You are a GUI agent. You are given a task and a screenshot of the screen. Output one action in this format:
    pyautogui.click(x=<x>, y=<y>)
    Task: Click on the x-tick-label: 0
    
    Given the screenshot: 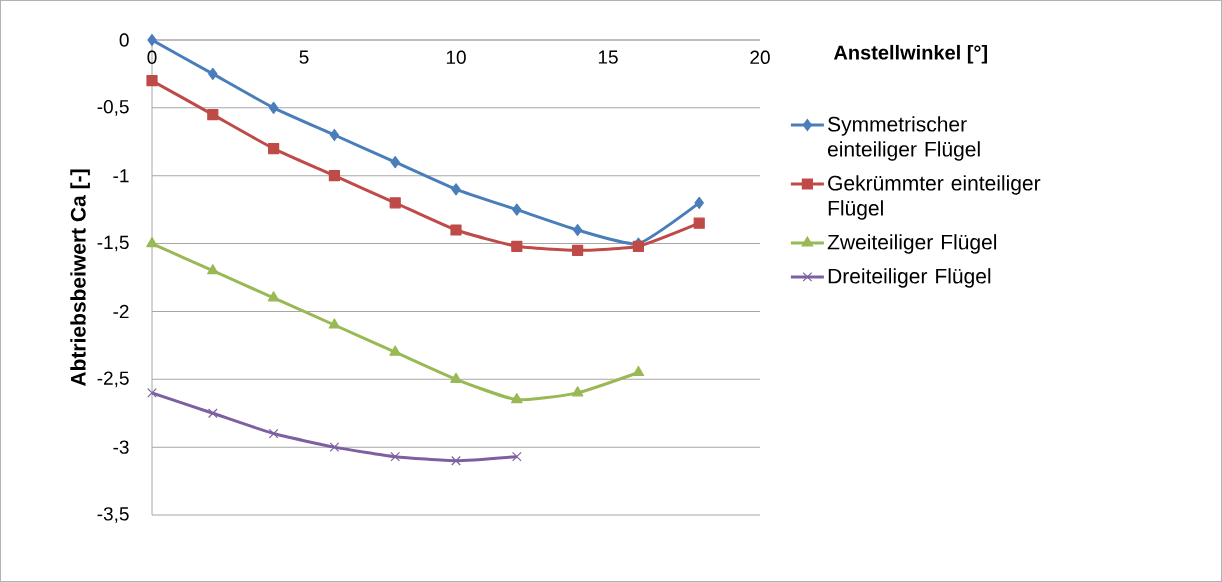 What is the action you would take?
    pyautogui.click(x=152, y=57)
    